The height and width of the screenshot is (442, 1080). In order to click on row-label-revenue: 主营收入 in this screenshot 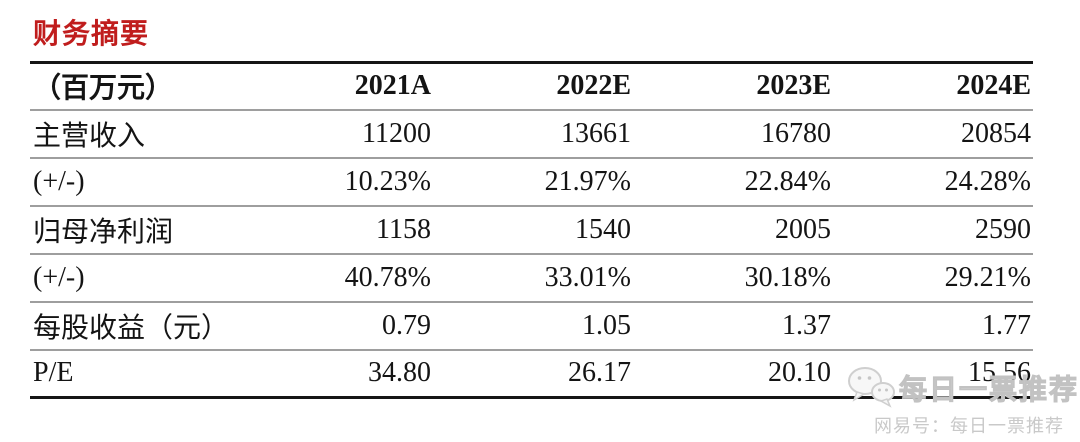, I will do `click(89, 136)`.